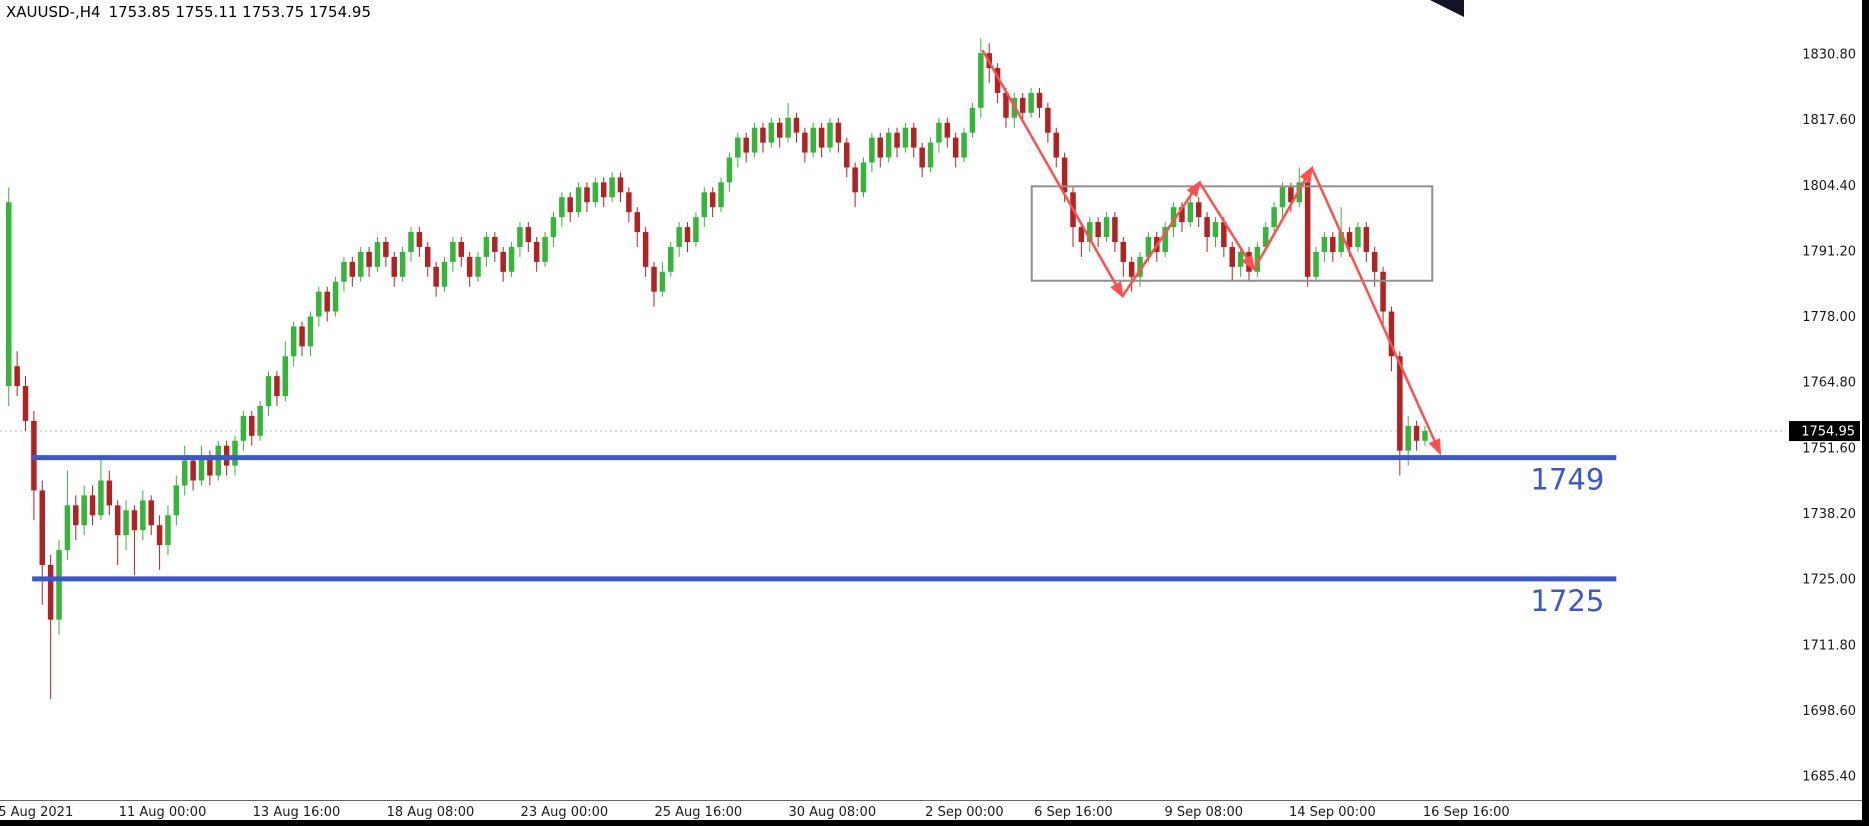  I want to click on time-axis-label: 11 Aug 00:00, so click(163, 812).